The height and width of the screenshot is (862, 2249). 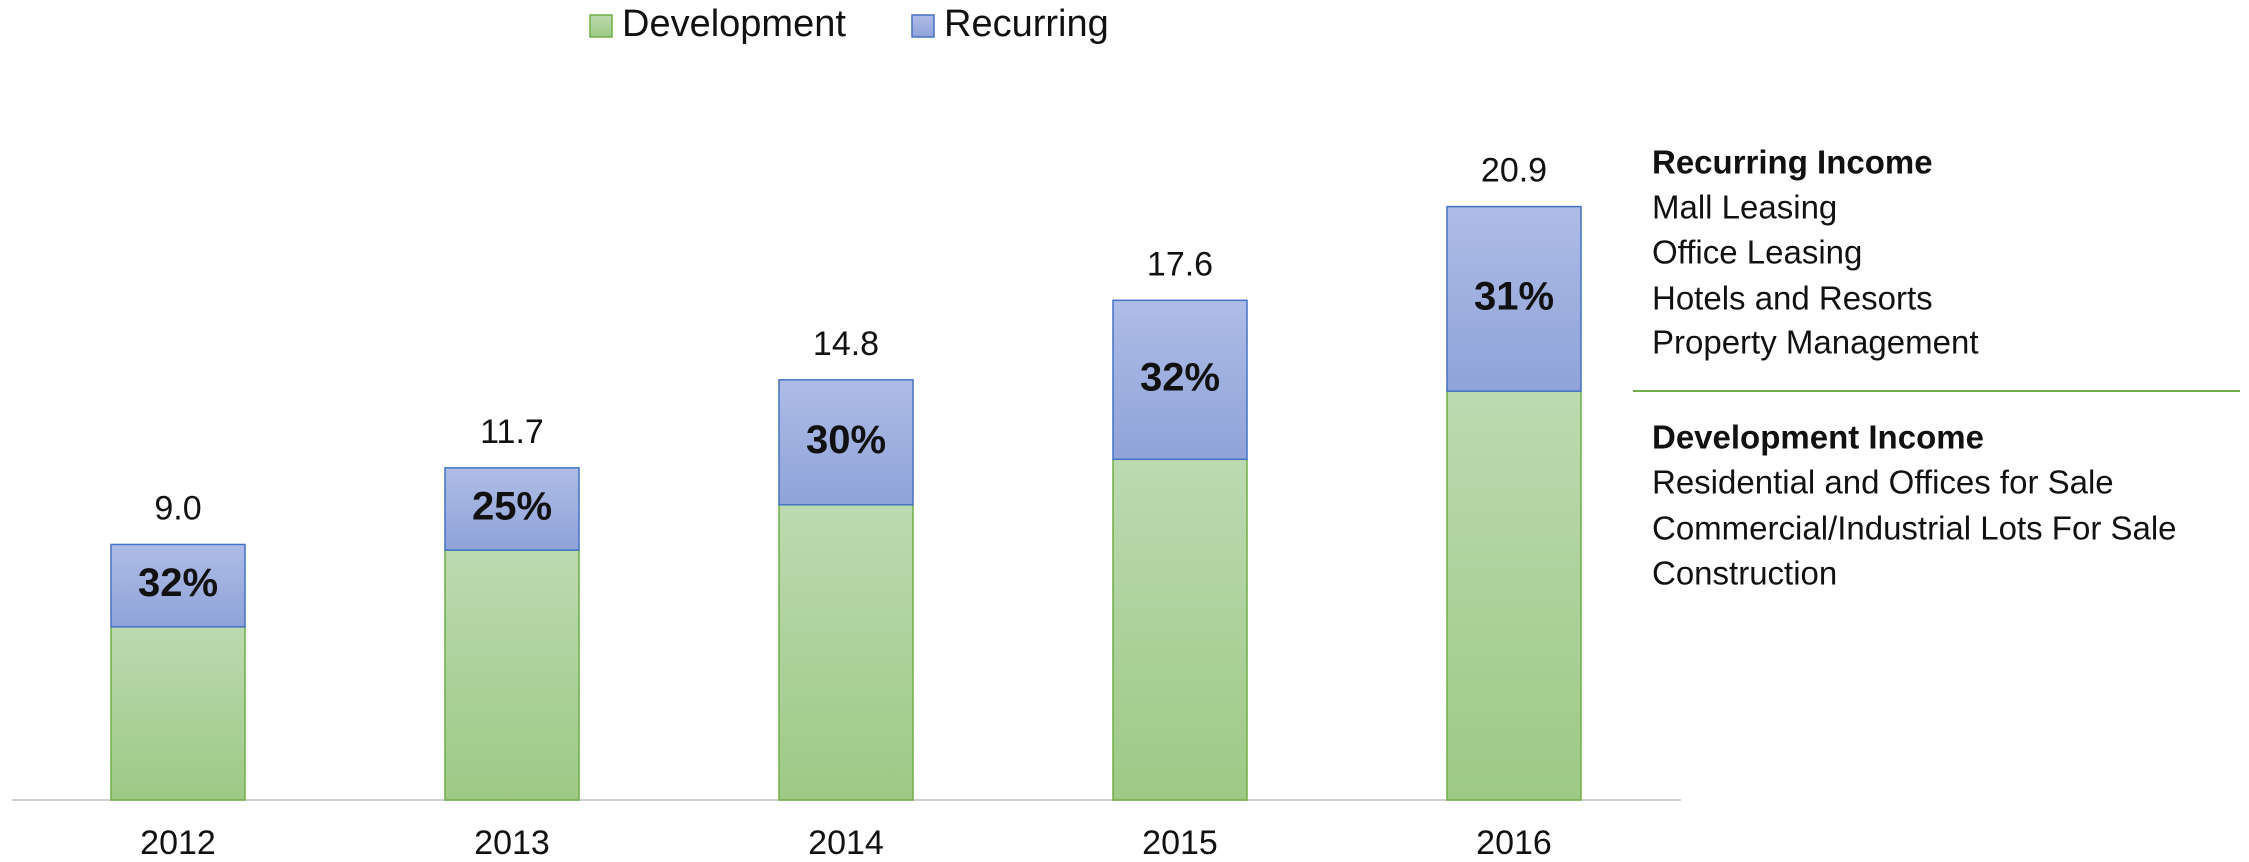 I want to click on x-tick-label: 2016, so click(x=1514, y=843).